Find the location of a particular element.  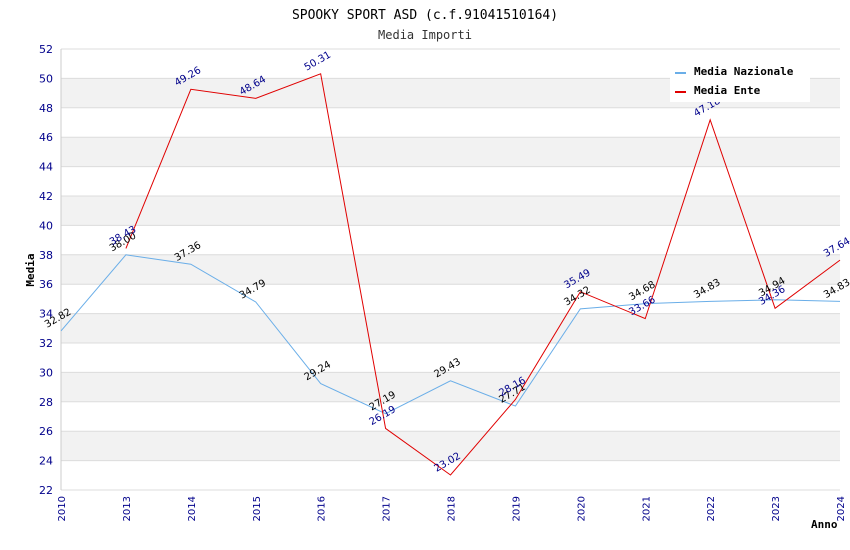

y-tick-label: 52 is located at coordinates (46, 49).